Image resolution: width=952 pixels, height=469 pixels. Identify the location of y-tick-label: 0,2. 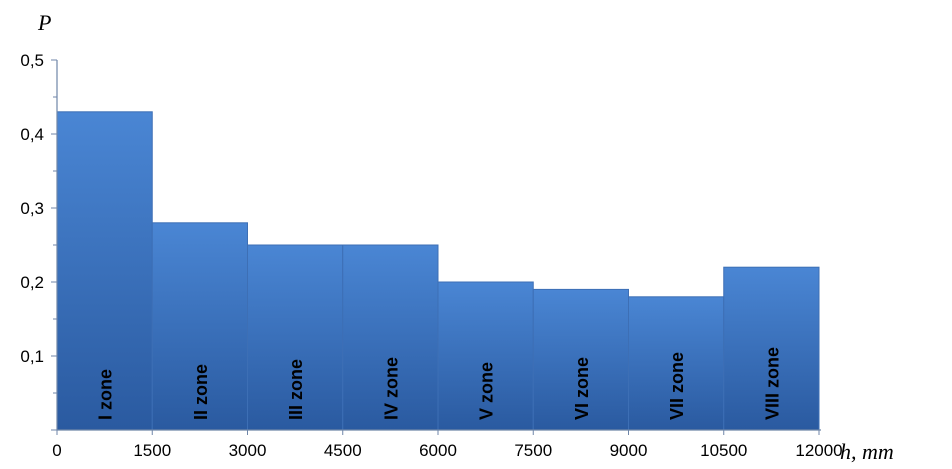
(32, 282).